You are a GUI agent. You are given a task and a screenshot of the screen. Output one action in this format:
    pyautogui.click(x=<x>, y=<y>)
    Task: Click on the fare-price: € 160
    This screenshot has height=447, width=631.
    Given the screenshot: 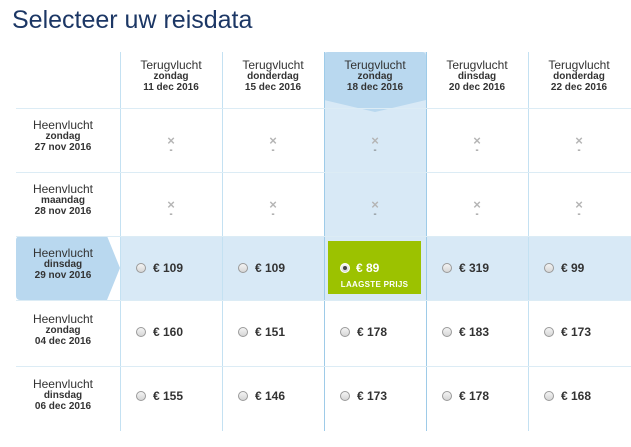 What is the action you would take?
    pyautogui.click(x=168, y=332)
    